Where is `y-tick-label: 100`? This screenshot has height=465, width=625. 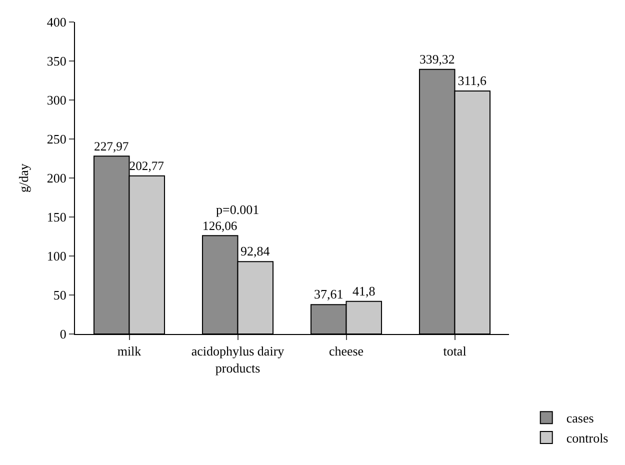 y-tick-label: 100 is located at coordinates (56, 256).